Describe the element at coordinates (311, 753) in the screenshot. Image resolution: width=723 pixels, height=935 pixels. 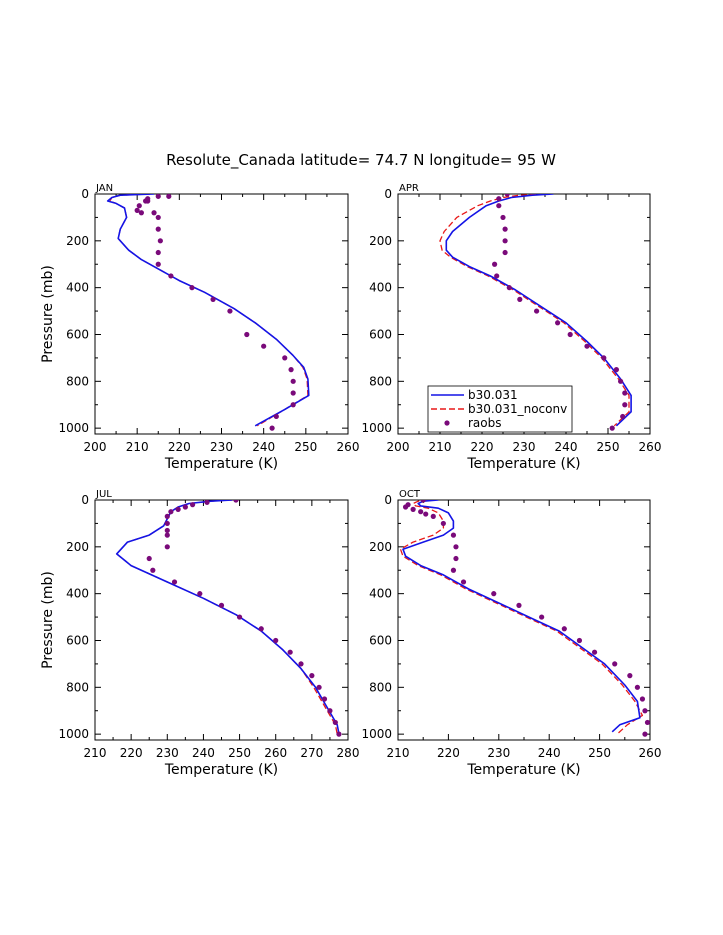
I see `x-tick-label: 270` at that location.